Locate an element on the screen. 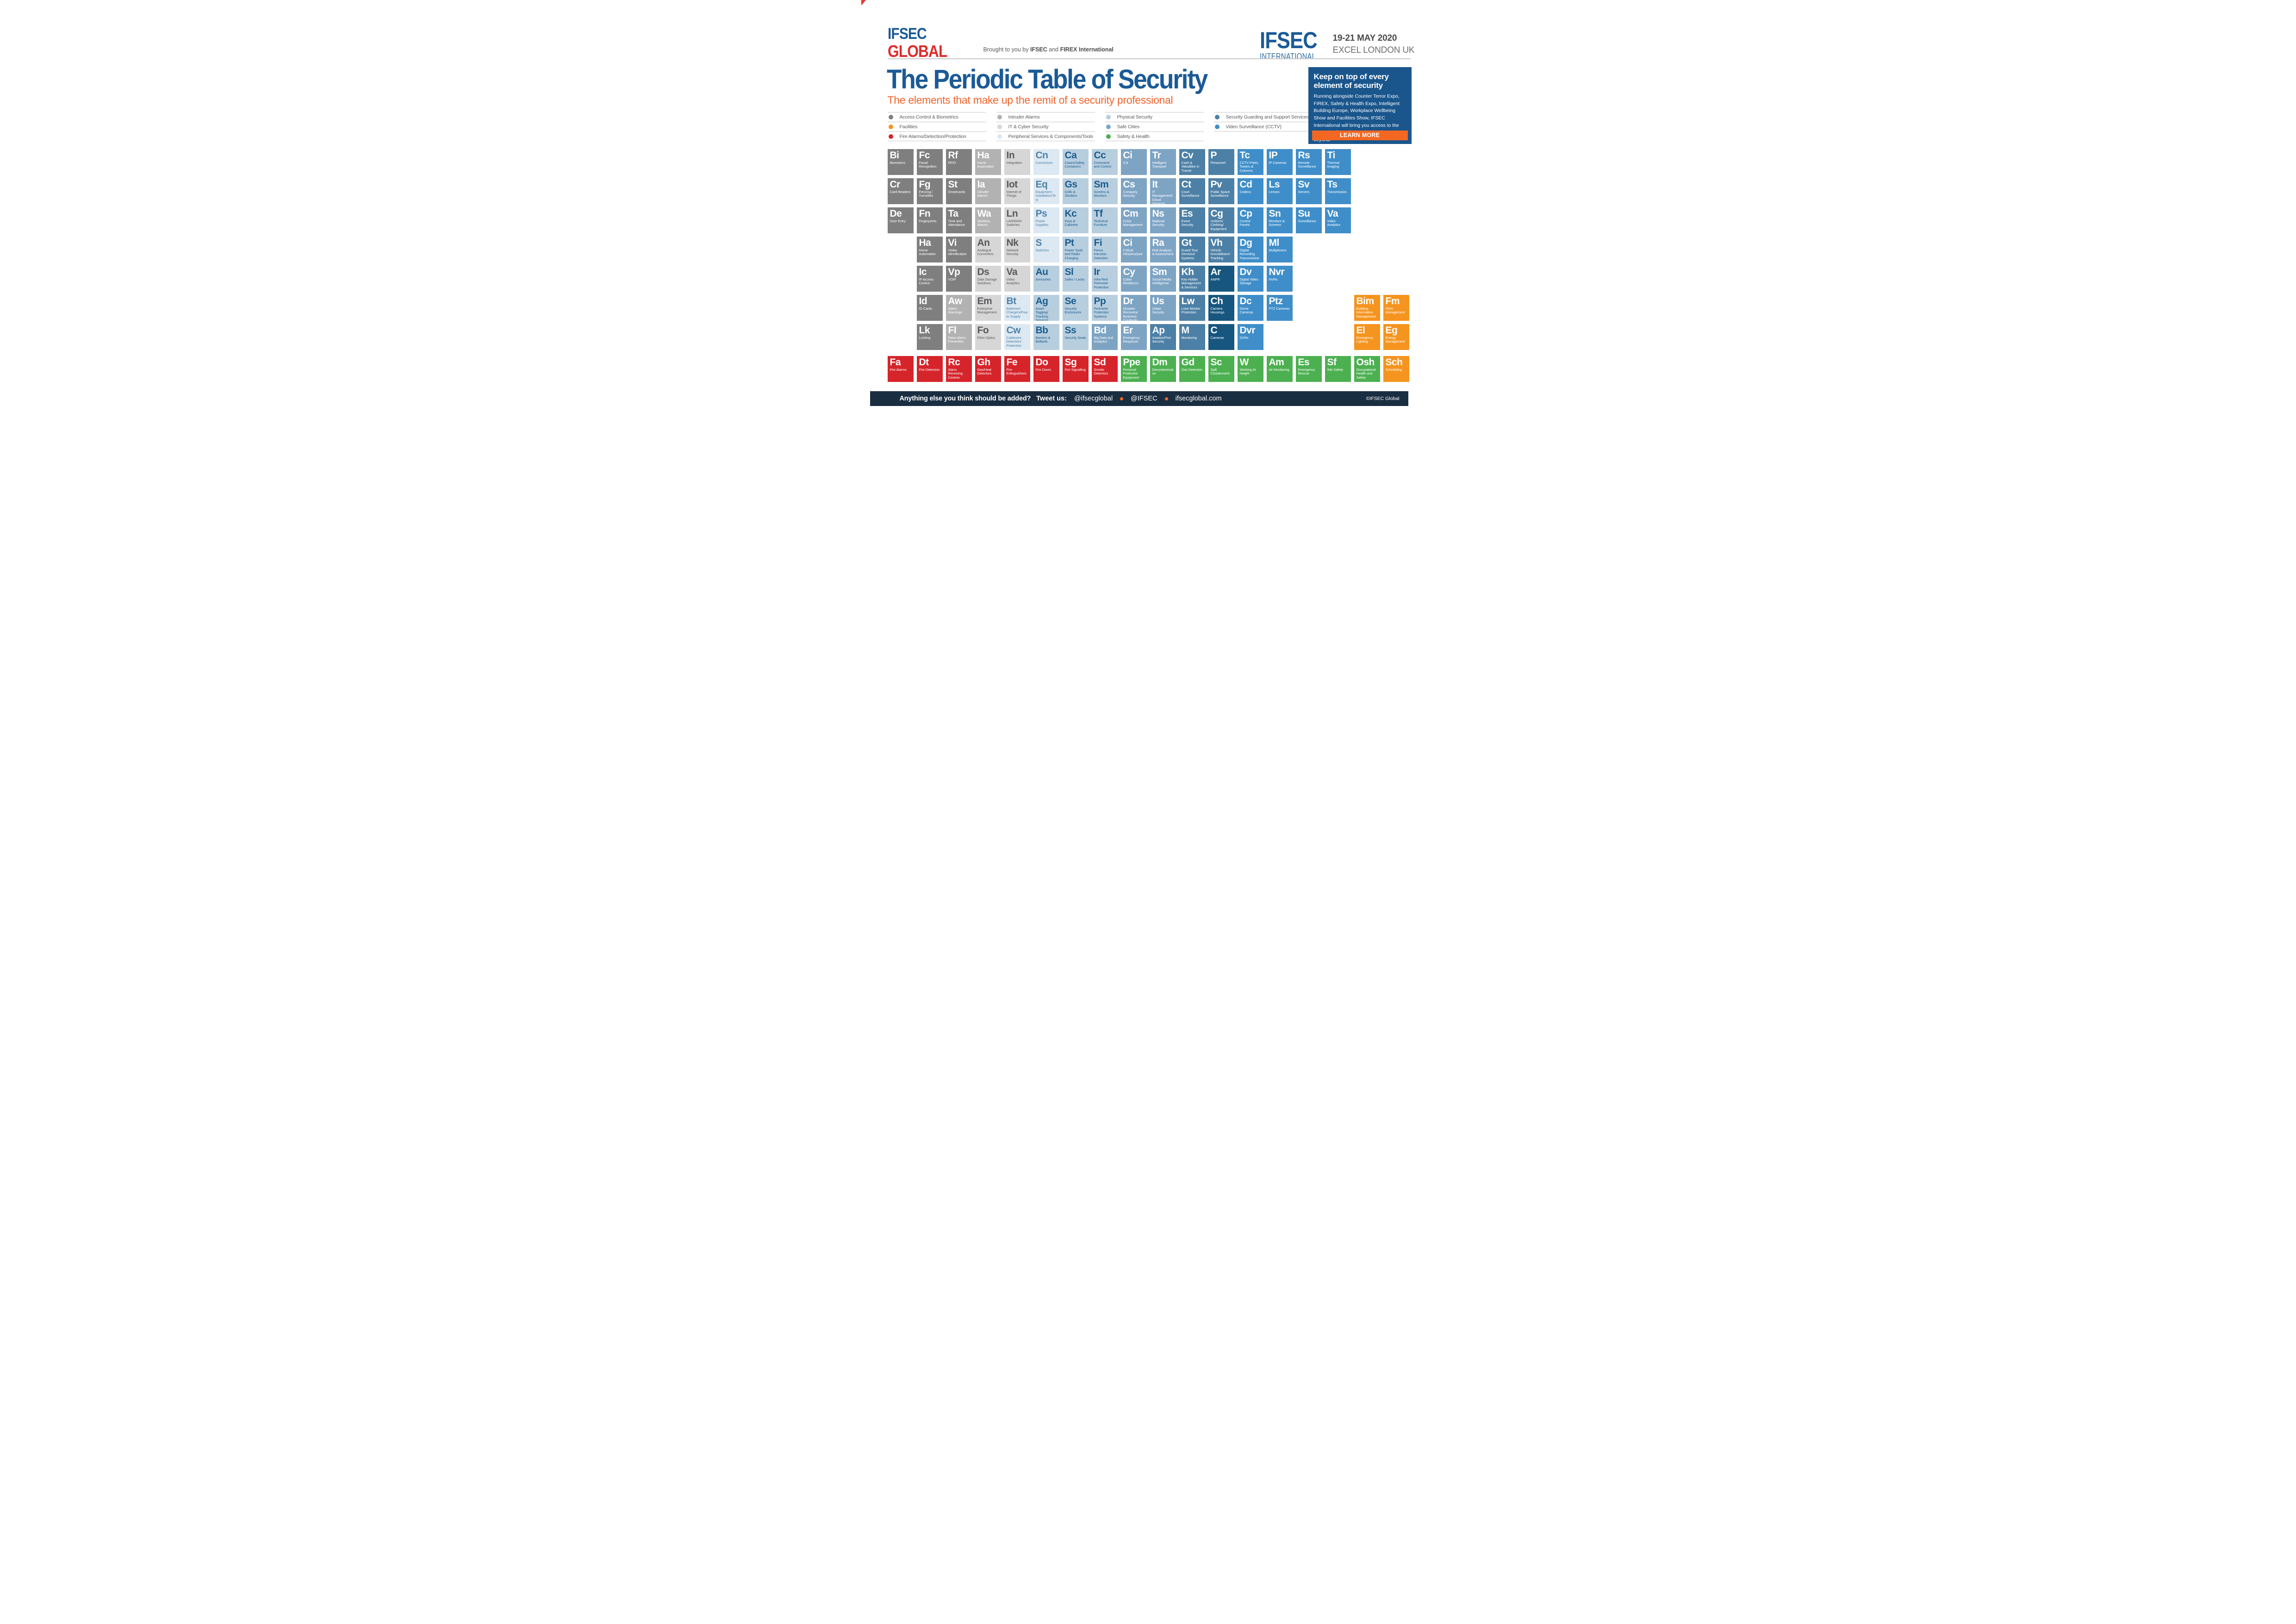  element-tile: St Smartcards is located at coordinates (959, 191).